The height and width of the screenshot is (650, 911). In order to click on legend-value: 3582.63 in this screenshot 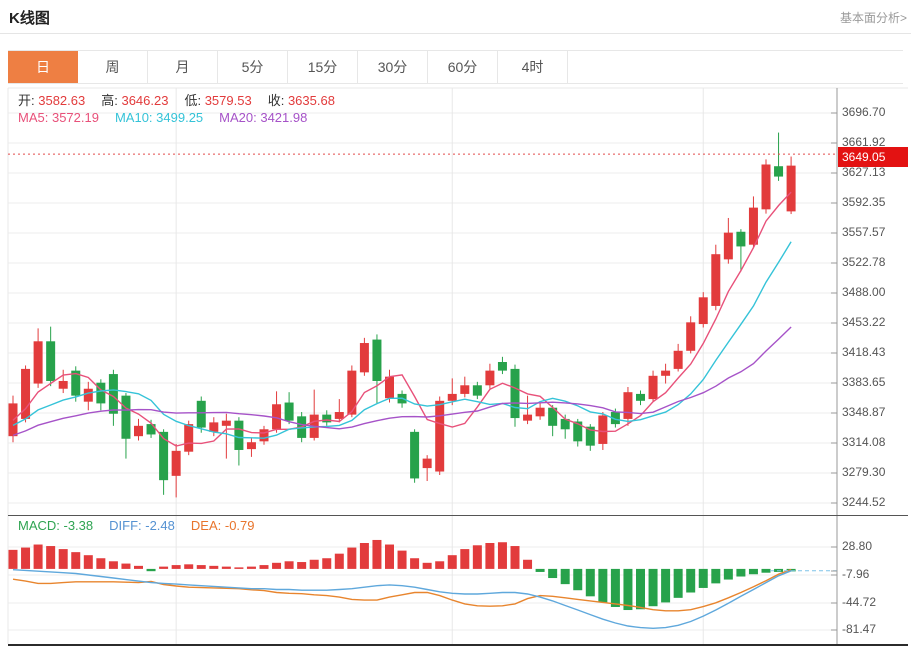, I will do `click(62, 100)`.